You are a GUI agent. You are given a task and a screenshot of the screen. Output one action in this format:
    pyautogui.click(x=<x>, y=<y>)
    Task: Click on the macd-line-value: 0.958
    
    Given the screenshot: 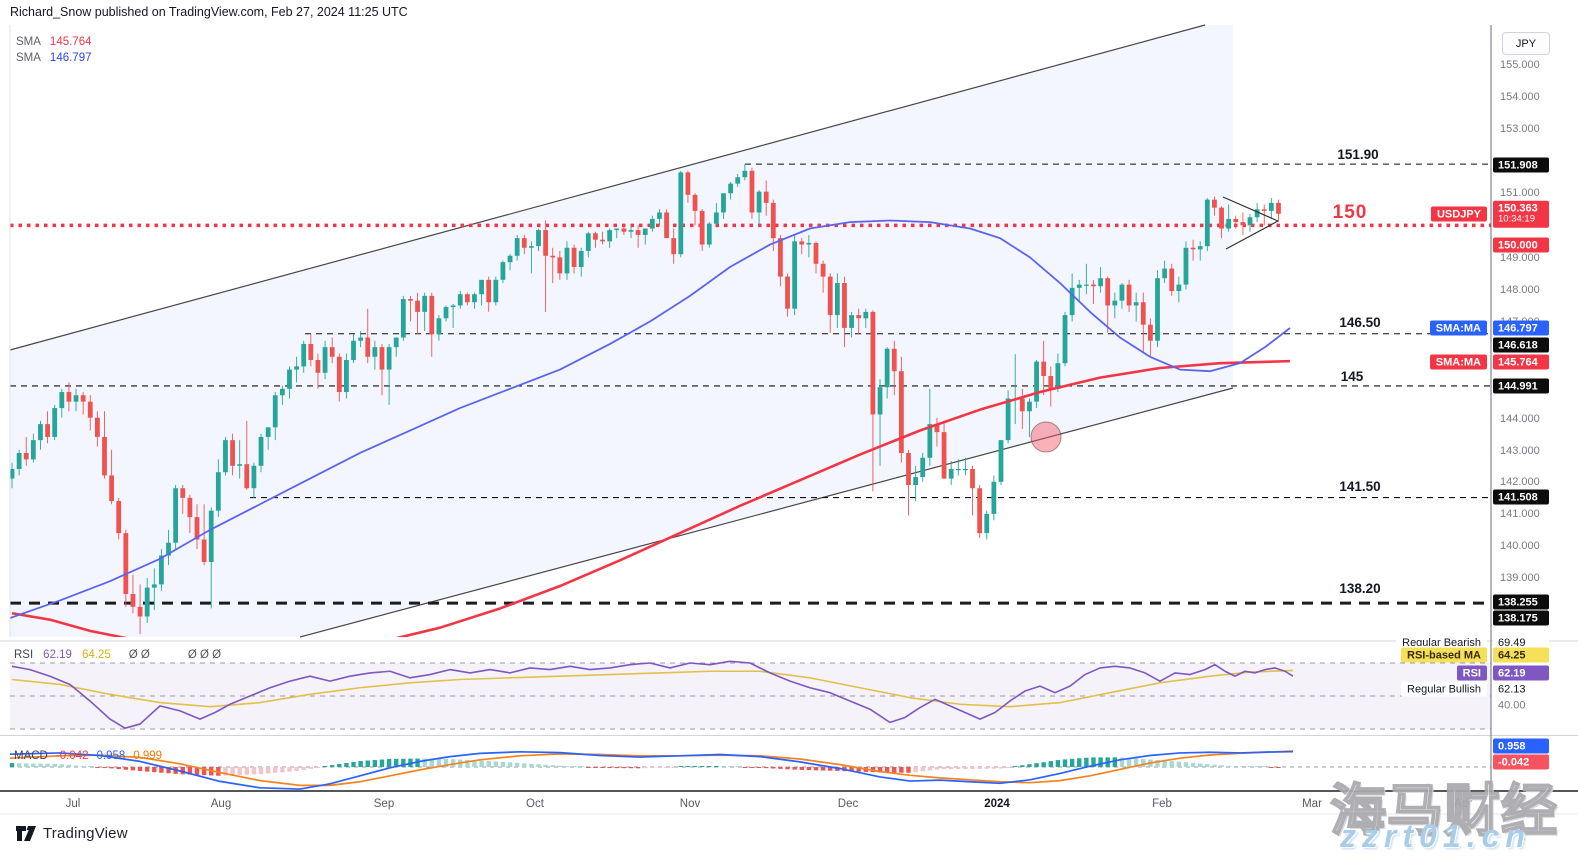 What is the action you would take?
    pyautogui.click(x=111, y=756)
    